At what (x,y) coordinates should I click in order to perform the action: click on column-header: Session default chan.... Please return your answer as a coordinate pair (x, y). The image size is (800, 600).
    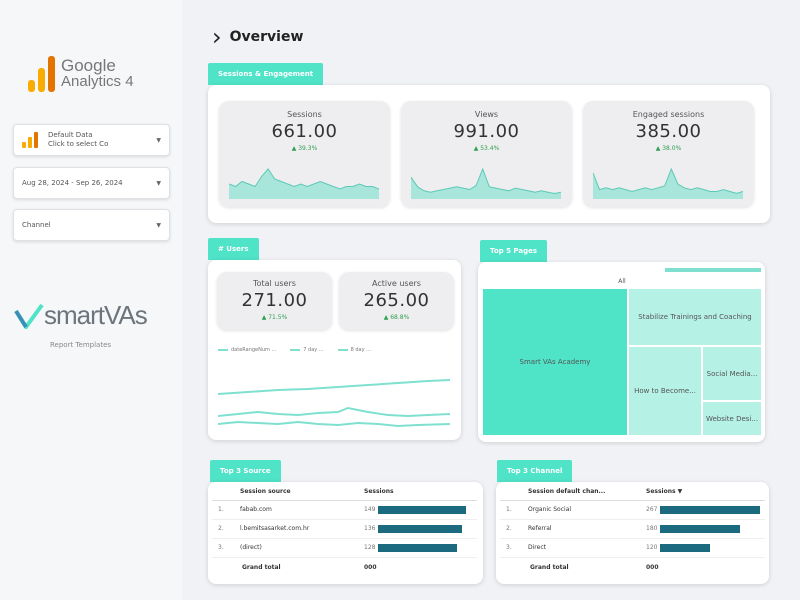
    Looking at the image, I should click on (587, 492).